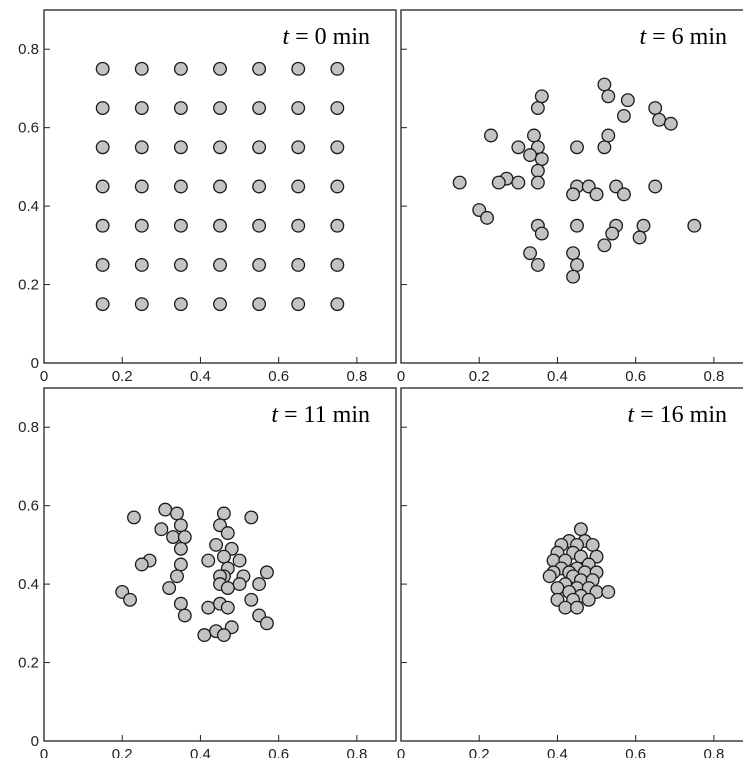  I want to click on y-tick-label: 0, so click(35, 363).